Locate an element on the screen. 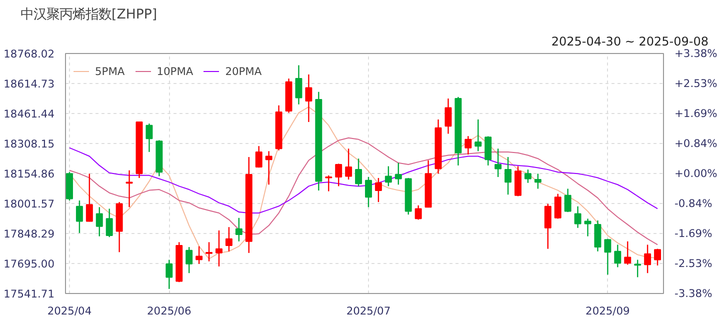 The width and height of the screenshot is (720, 320). x-tick-label: 2025/07 is located at coordinates (368, 311).